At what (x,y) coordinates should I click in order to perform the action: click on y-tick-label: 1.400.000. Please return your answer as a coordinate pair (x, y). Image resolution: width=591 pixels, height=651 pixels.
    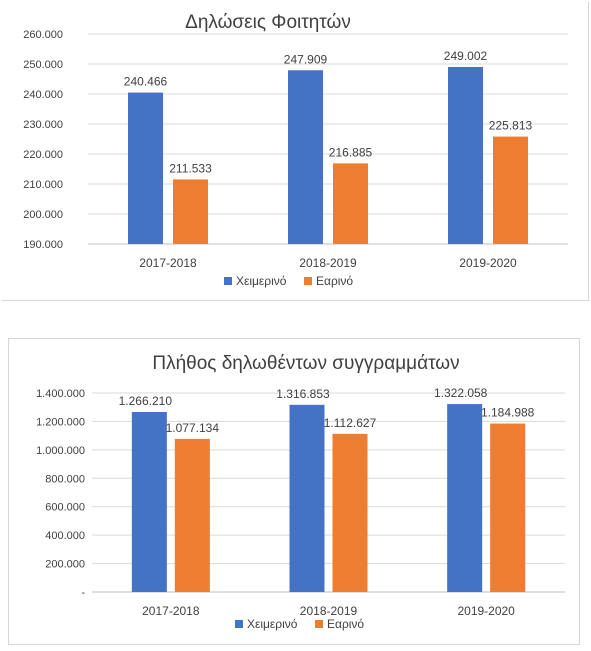
    Looking at the image, I should click on (60, 394).